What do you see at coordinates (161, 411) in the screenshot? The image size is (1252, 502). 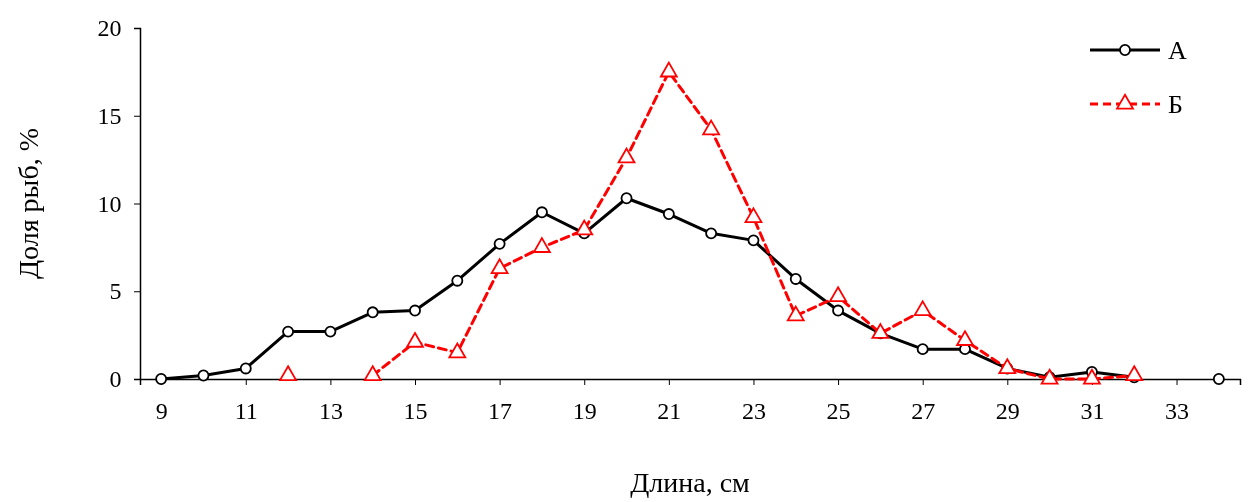 I see `x-tick-label: 9` at bounding box center [161, 411].